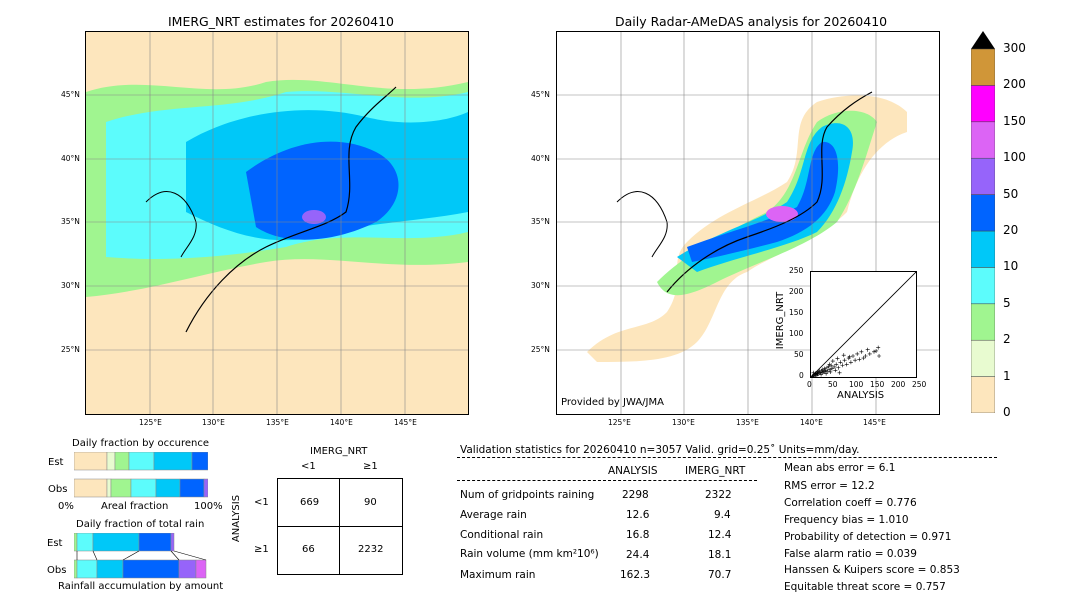 Image resolution: width=1080 pixels, height=612 pixels. I want to click on scatter-x-tick: 150, so click(877, 384).